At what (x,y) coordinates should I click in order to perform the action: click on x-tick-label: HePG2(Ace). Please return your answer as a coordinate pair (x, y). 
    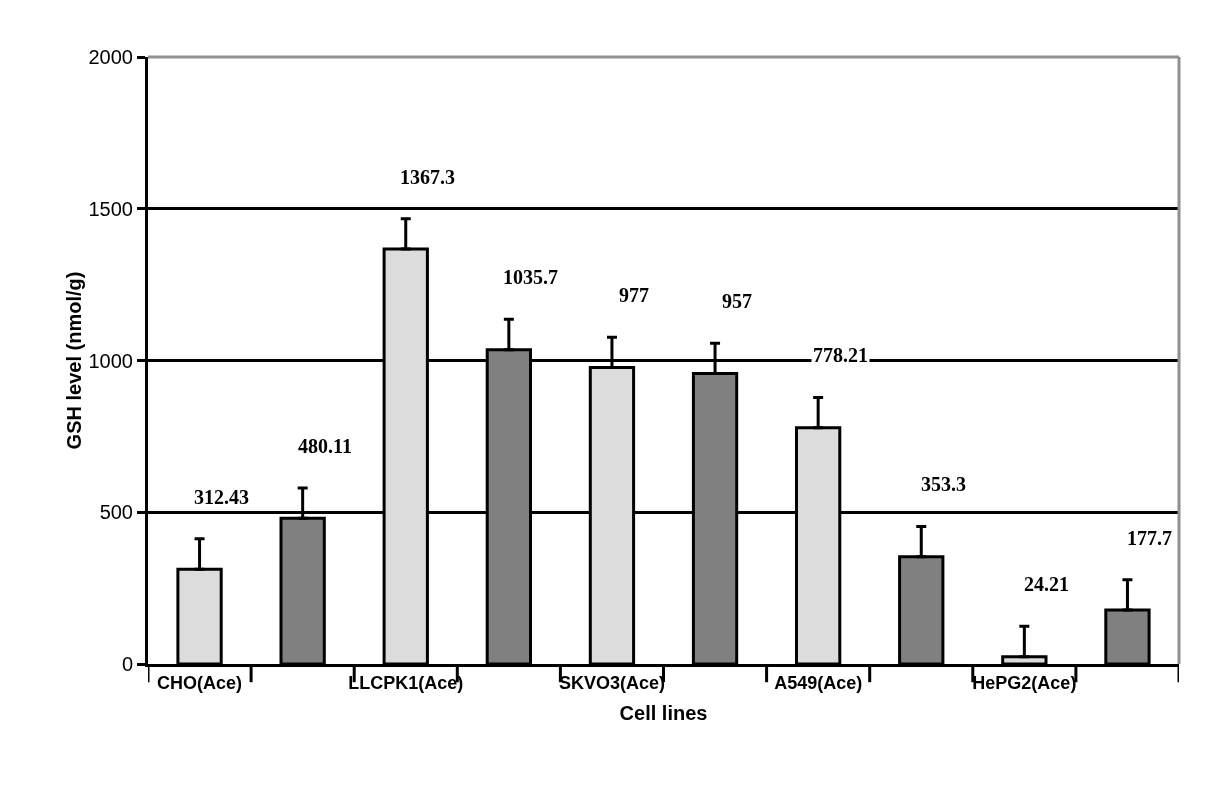
    Looking at the image, I should click on (1024, 682).